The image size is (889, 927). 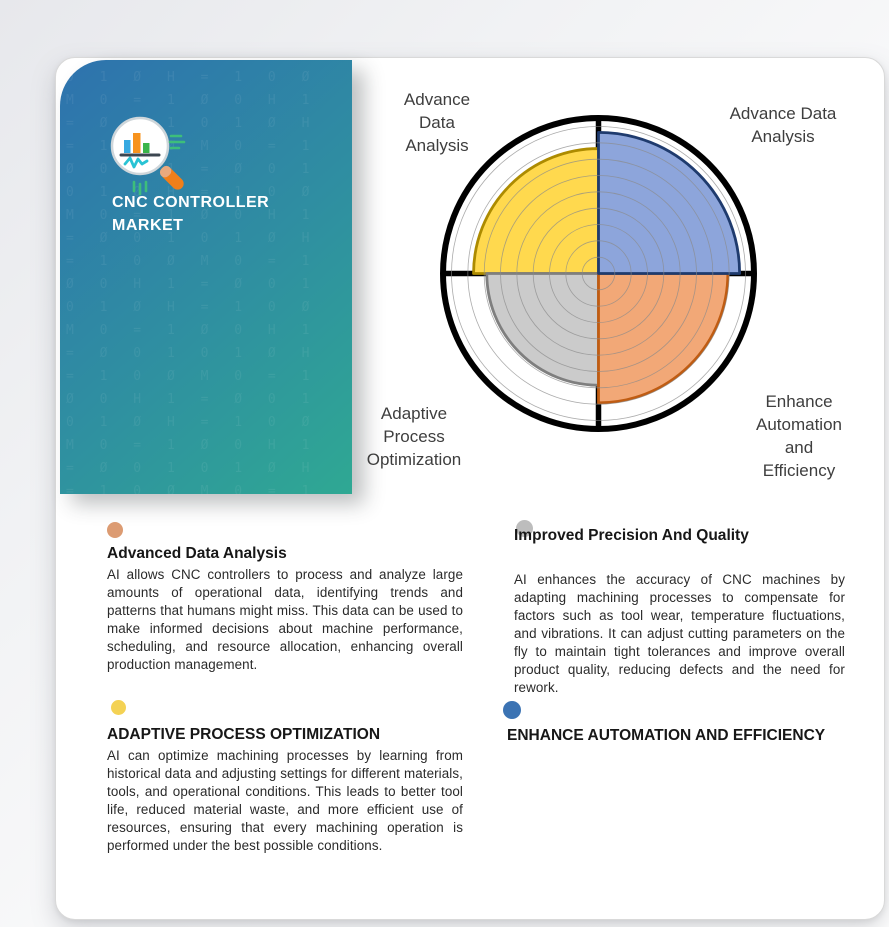 What do you see at coordinates (190, 214) in the screenshot?
I see `page-title: CNC CONTROLLER MARKET` at bounding box center [190, 214].